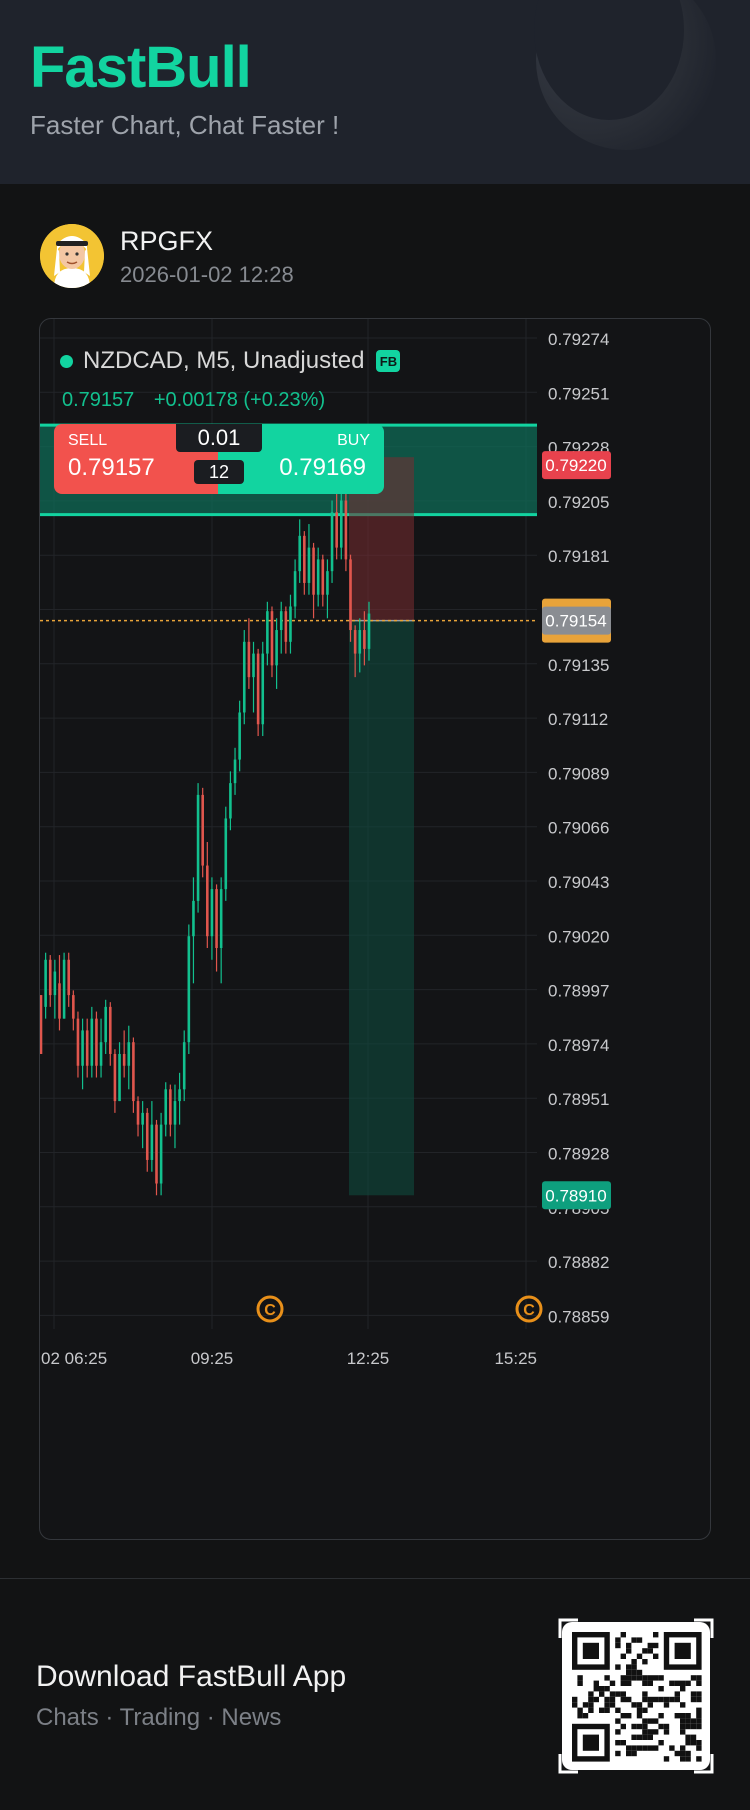  What do you see at coordinates (191, 1676) in the screenshot?
I see `download-title: Download FastBull App` at bounding box center [191, 1676].